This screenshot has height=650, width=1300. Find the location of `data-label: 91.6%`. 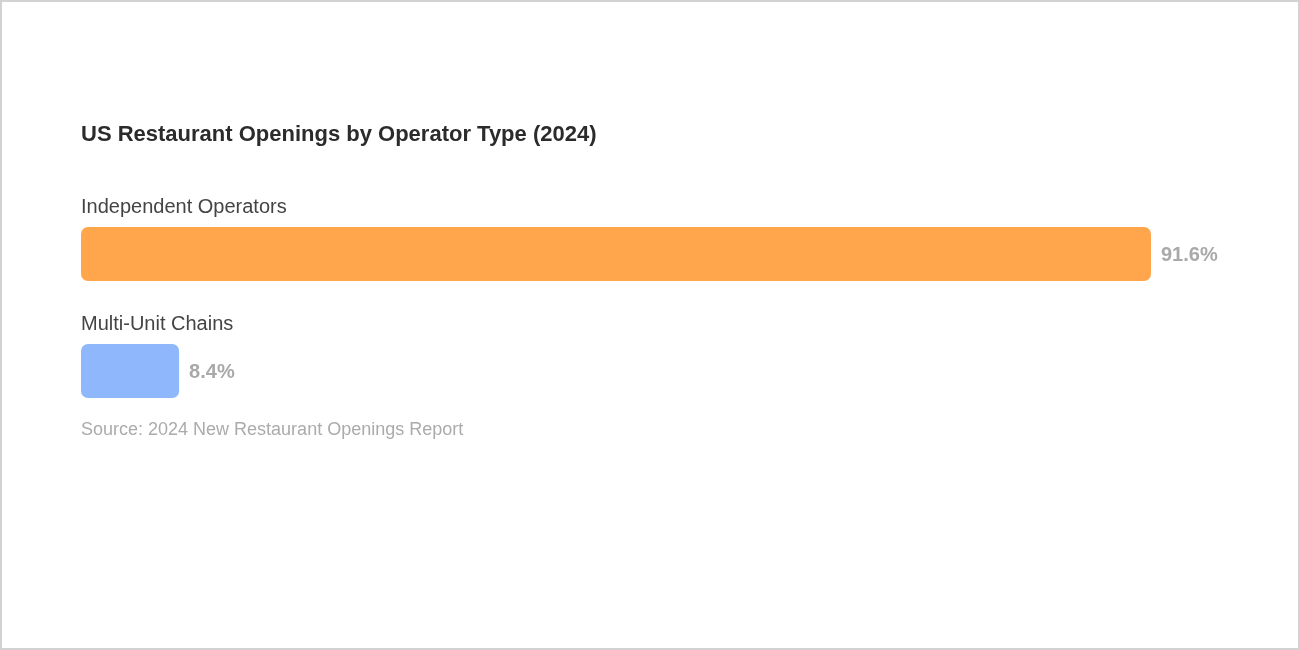

data-label: 91.6% is located at coordinates (1189, 254).